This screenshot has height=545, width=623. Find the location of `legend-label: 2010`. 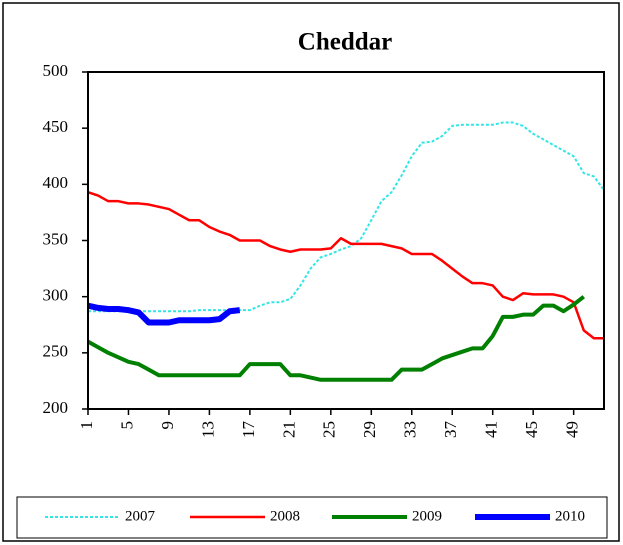

legend-label: 2010 is located at coordinates (570, 516).